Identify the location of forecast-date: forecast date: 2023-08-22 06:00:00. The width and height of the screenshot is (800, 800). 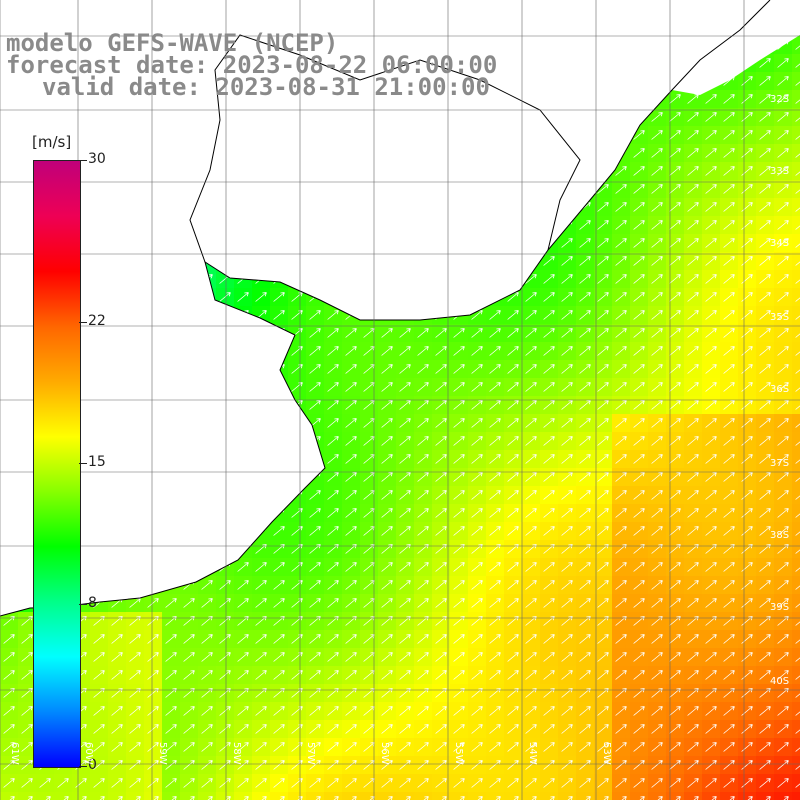
(252, 65).